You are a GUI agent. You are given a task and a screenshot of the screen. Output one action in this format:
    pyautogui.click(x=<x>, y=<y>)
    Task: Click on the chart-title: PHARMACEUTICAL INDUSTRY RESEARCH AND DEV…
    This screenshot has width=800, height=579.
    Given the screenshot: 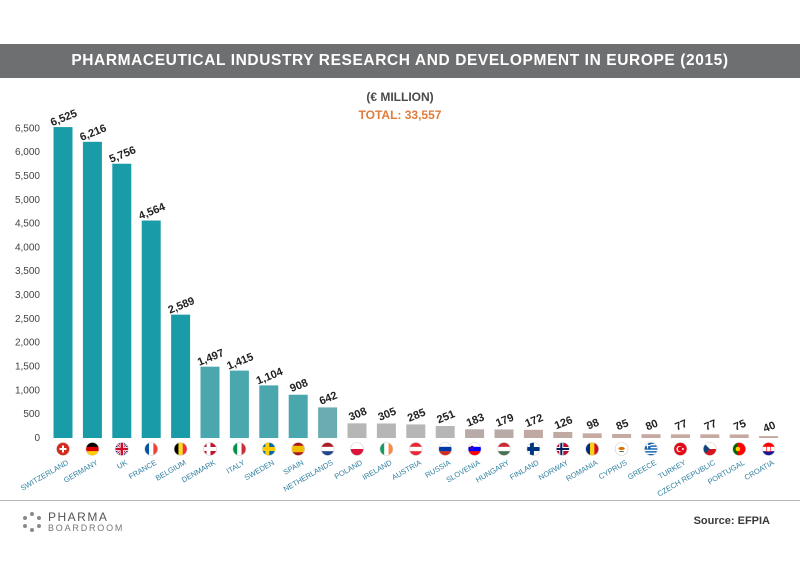 What is the action you would take?
    pyautogui.click(x=400, y=60)
    